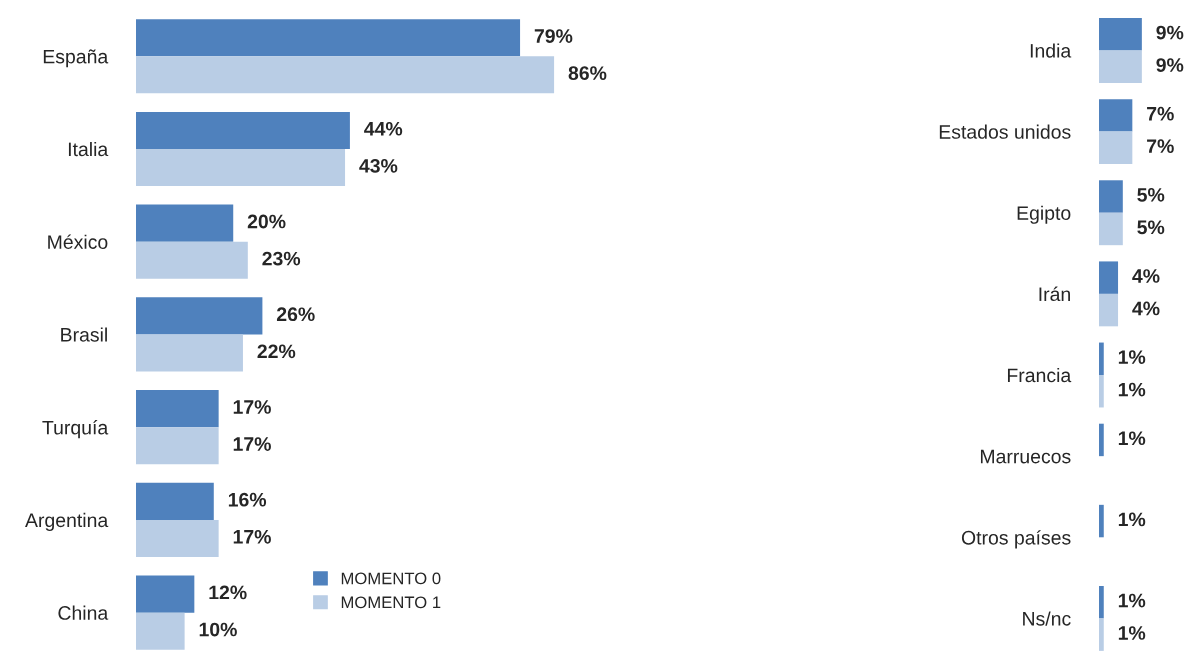  What do you see at coordinates (1016, 539) in the screenshot?
I see `y-tick-label: Otros países` at bounding box center [1016, 539].